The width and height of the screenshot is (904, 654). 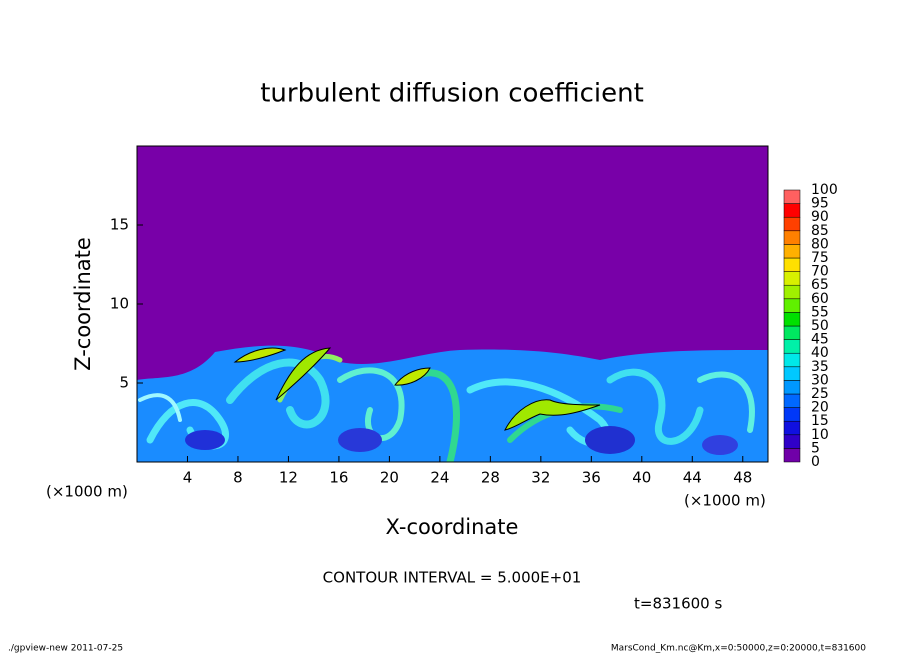 I want to click on colorbar-label: 80, so click(x=820, y=244).